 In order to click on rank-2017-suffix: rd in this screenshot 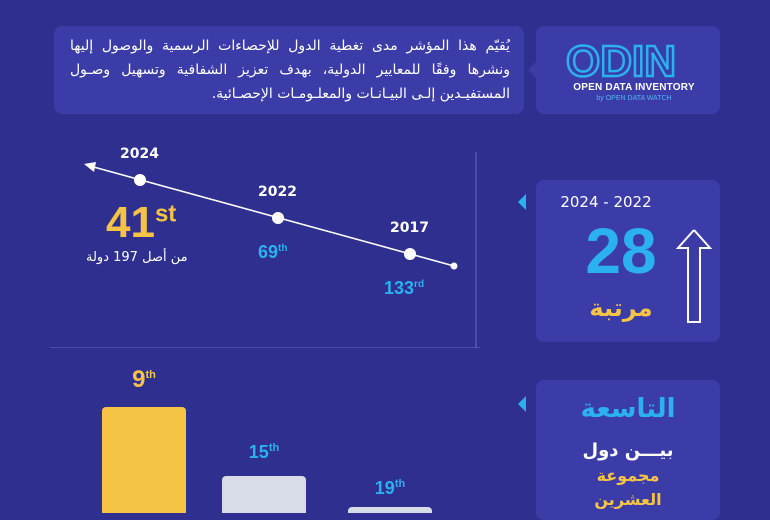, I will do `click(419, 284)`.